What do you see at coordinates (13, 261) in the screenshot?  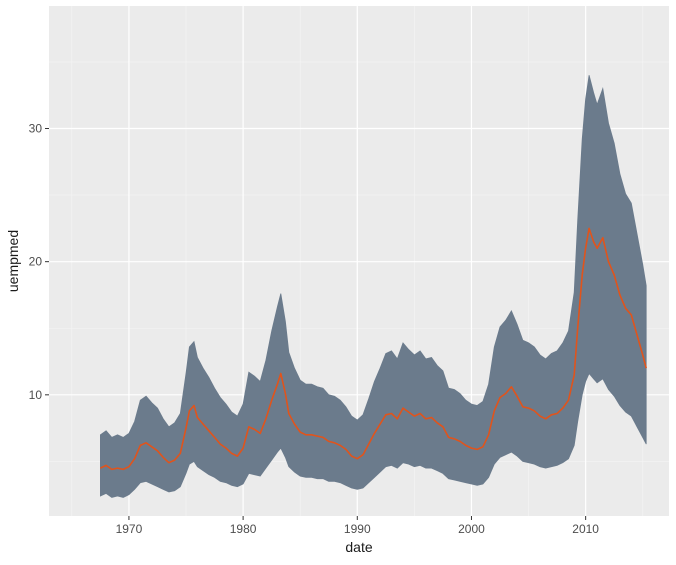 I see `y-axis-title: uempmed` at bounding box center [13, 261].